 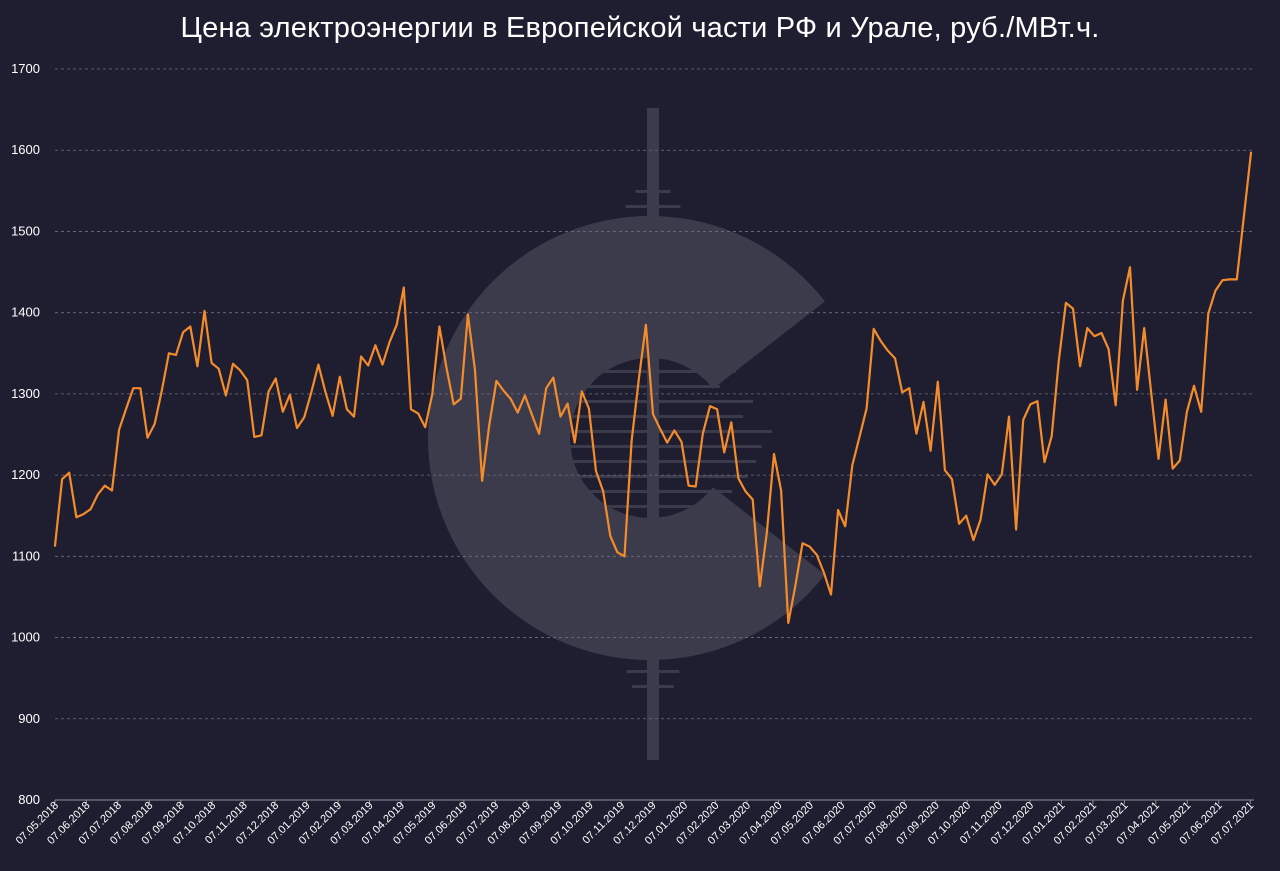 What do you see at coordinates (25, 149) in the screenshot?
I see `y-tick-label: 1600` at bounding box center [25, 149].